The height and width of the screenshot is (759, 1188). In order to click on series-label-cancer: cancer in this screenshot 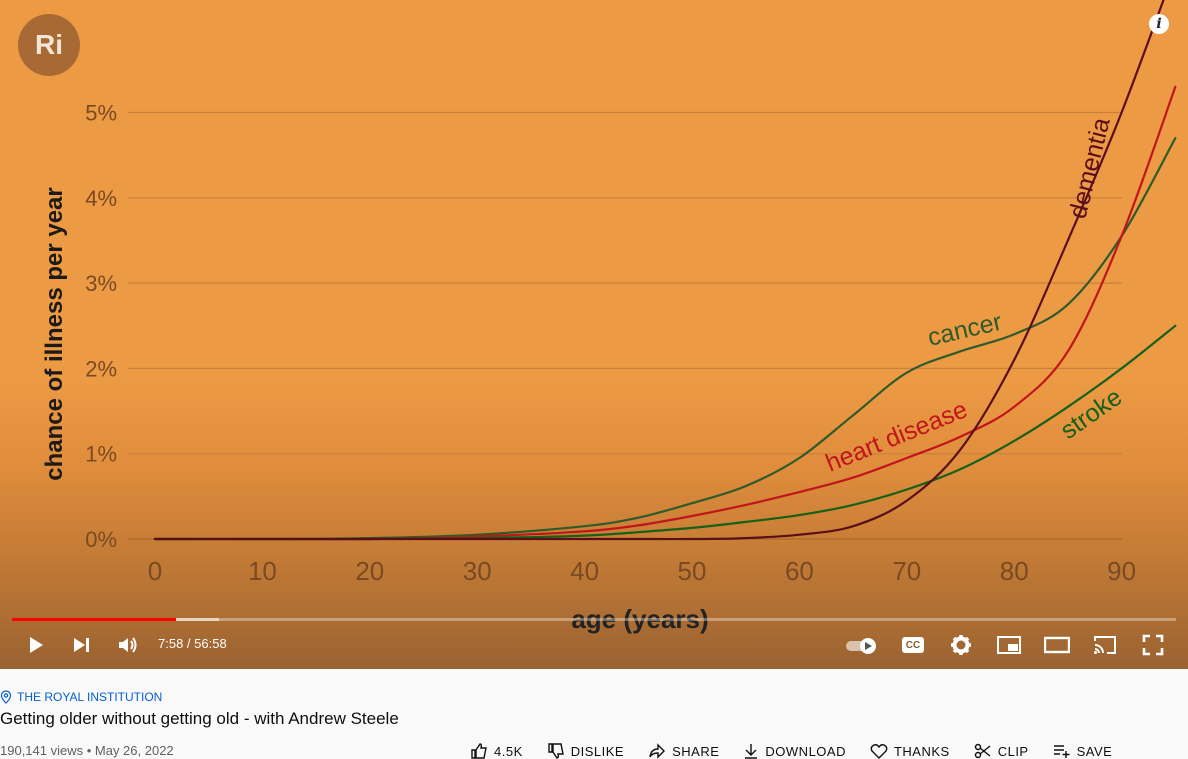, I will do `click(964, 330)`.